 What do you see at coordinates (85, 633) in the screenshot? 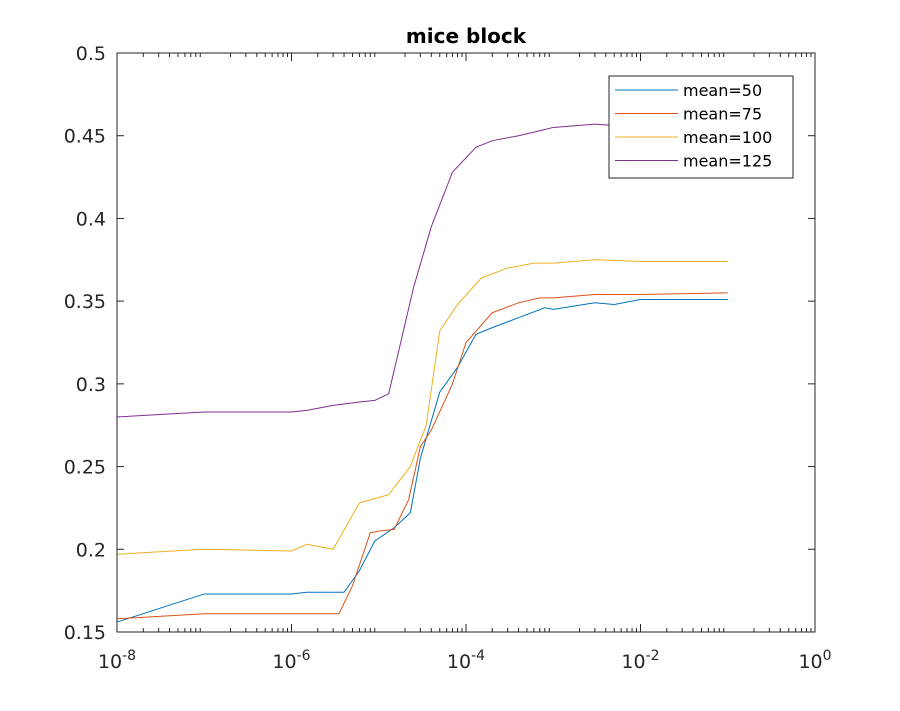
I see `y-tick-label: 0.15` at bounding box center [85, 633].